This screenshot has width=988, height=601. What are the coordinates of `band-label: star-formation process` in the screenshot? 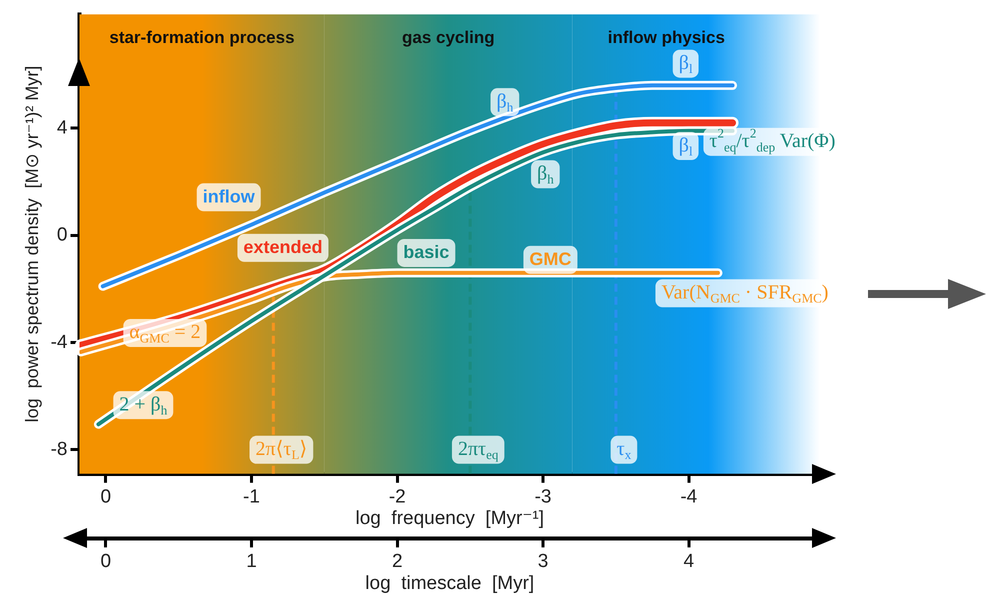 It's located at (202, 38).